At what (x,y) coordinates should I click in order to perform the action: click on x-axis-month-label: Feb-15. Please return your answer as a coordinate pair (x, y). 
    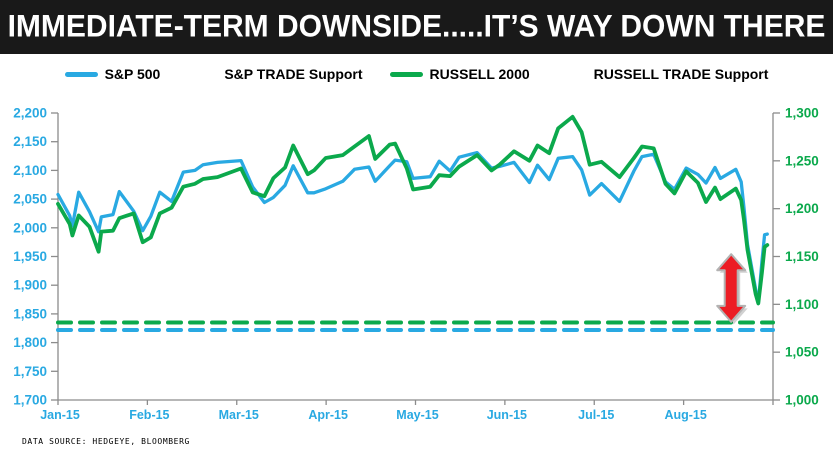
    Looking at the image, I should click on (149, 415).